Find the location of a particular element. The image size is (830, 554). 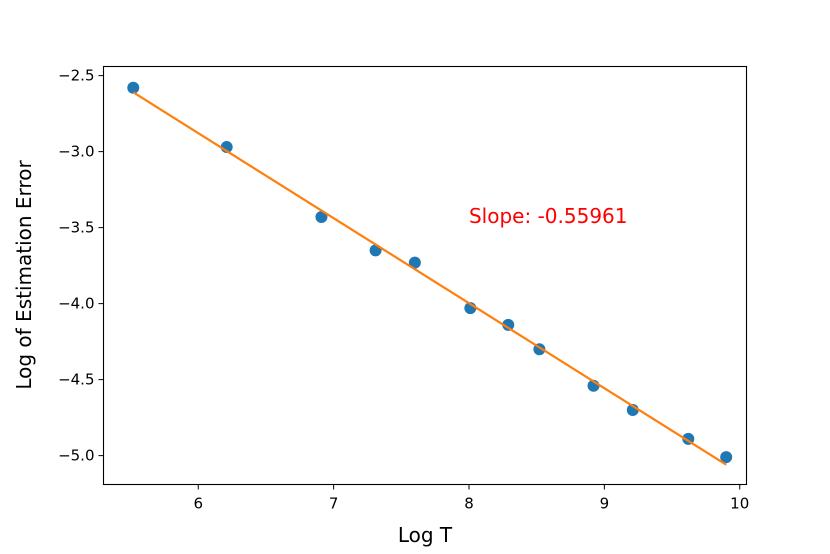

y-tick-label: −2.5 is located at coordinates (76, 76).